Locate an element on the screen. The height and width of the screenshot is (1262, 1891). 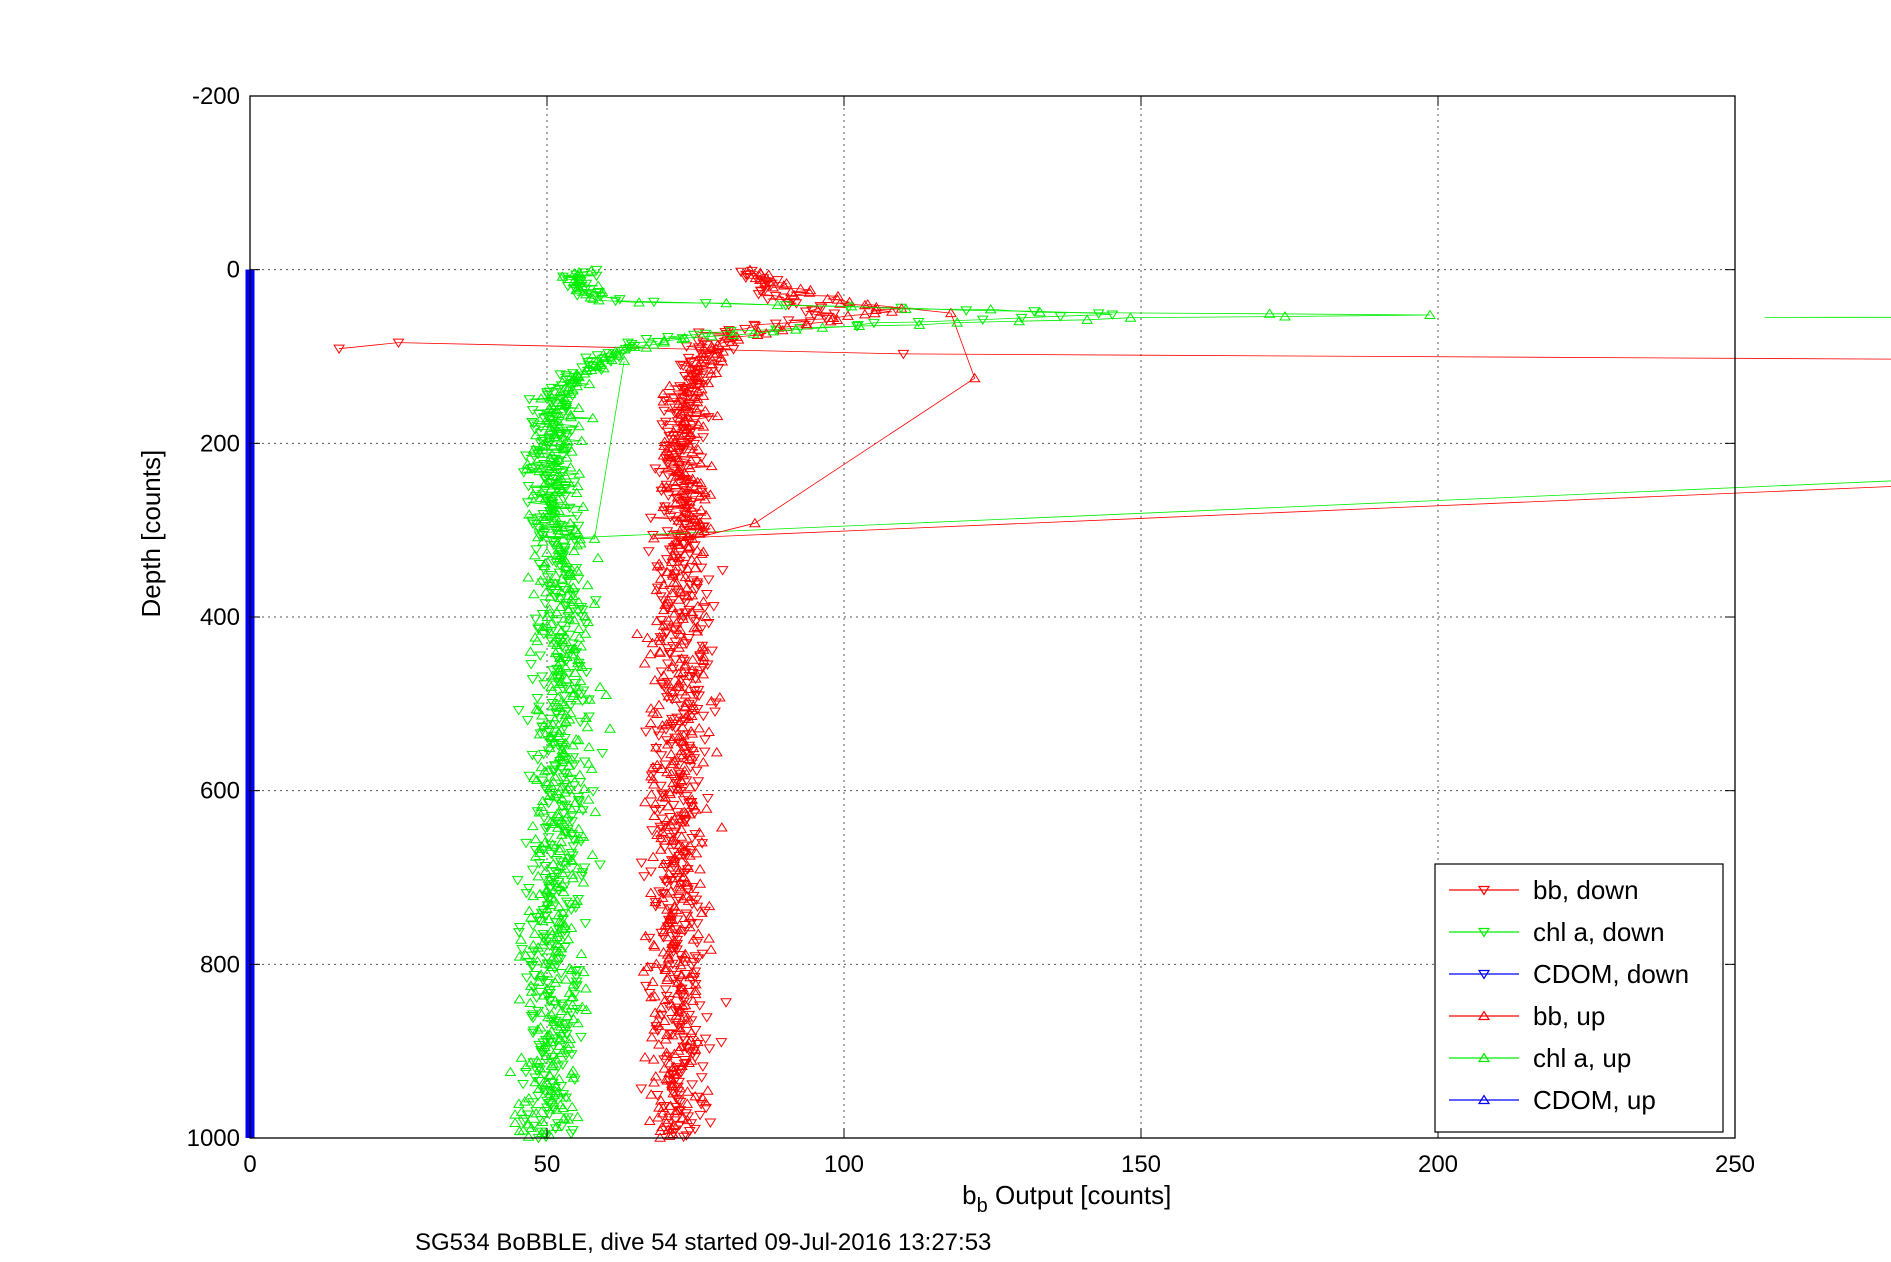
x-axis-label-subscript: b is located at coordinates (982, 1206).